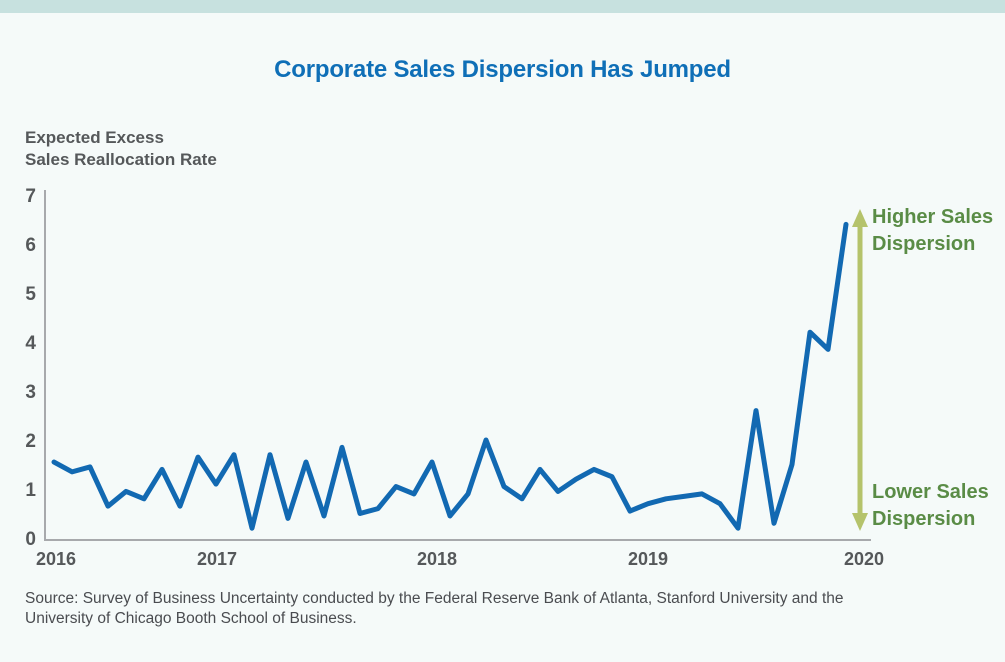  I want to click on chart-title: Corporate Sales Dispersion Has Jumped, so click(502, 69).